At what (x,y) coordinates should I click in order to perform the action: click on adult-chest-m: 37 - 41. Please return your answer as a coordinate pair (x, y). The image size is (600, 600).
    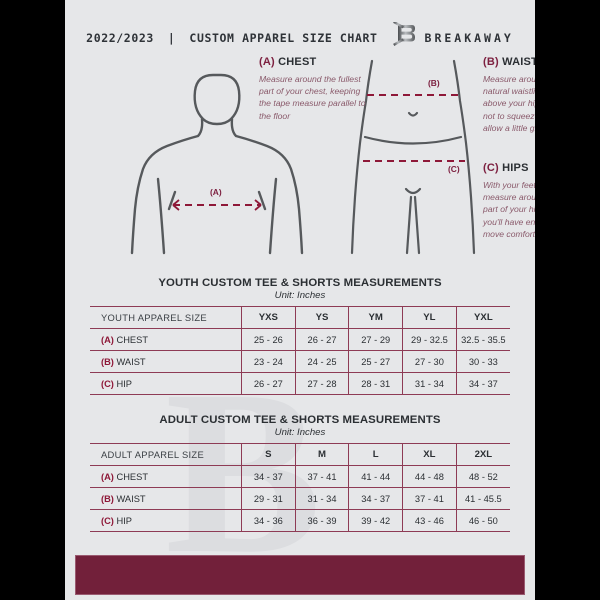
    Looking at the image, I should click on (322, 476).